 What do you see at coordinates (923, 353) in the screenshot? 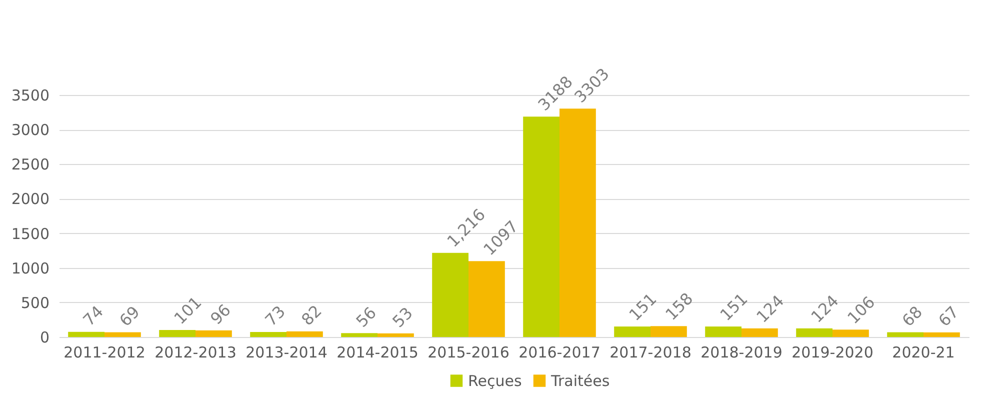
I see `x-tick-label: 2020-21` at bounding box center [923, 353].